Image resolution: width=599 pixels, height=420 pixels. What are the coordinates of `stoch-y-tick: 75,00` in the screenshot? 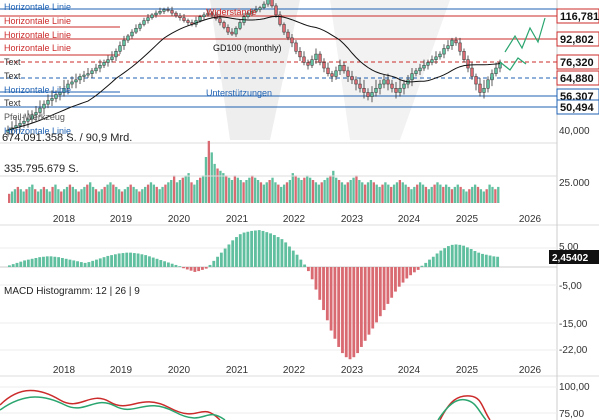 It's located at (571, 414).